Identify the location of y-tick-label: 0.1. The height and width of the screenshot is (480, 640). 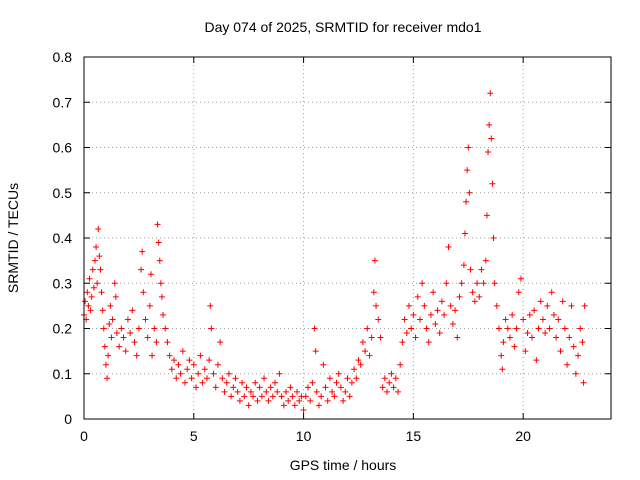
(63, 374).